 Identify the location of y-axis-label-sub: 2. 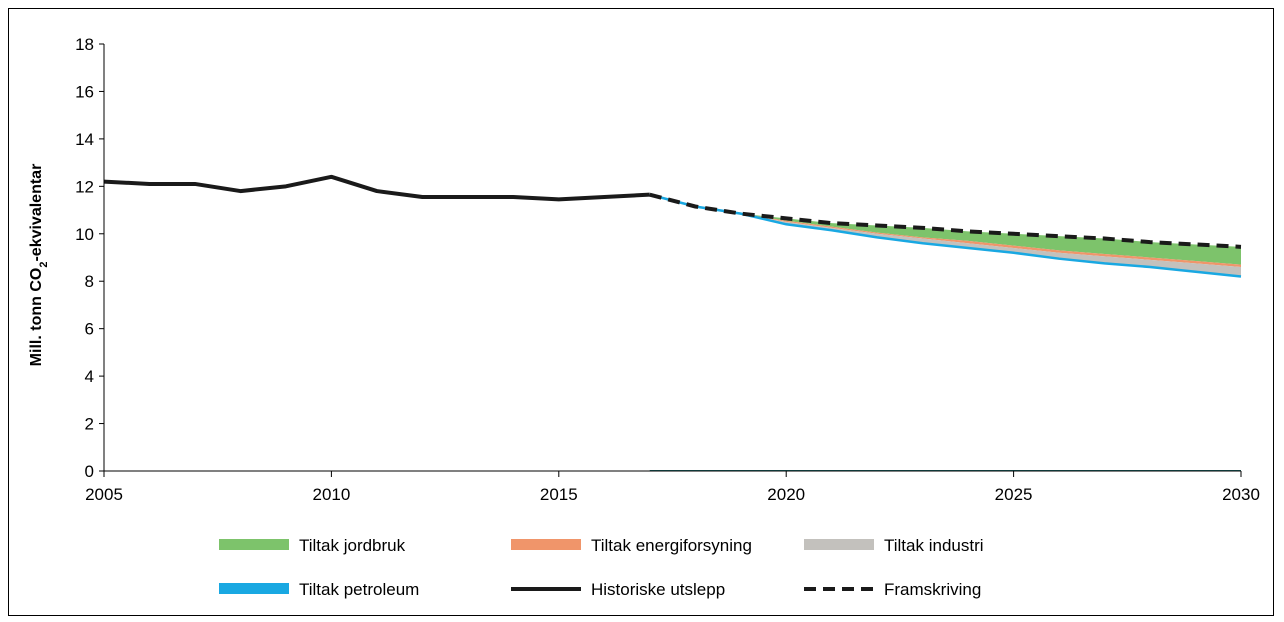
(44, 265).